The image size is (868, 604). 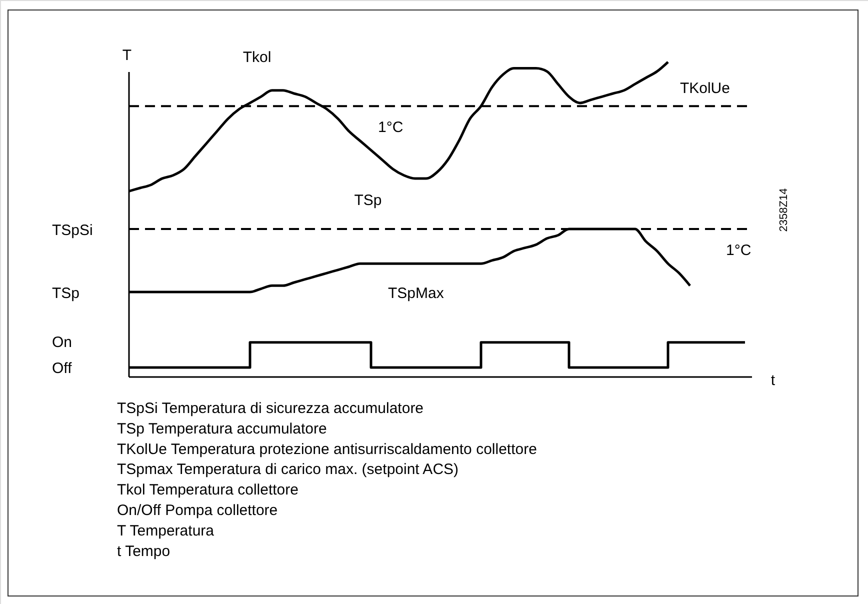 What do you see at coordinates (72, 230) in the screenshot?
I see `ref-line-label: TSpSi` at bounding box center [72, 230].